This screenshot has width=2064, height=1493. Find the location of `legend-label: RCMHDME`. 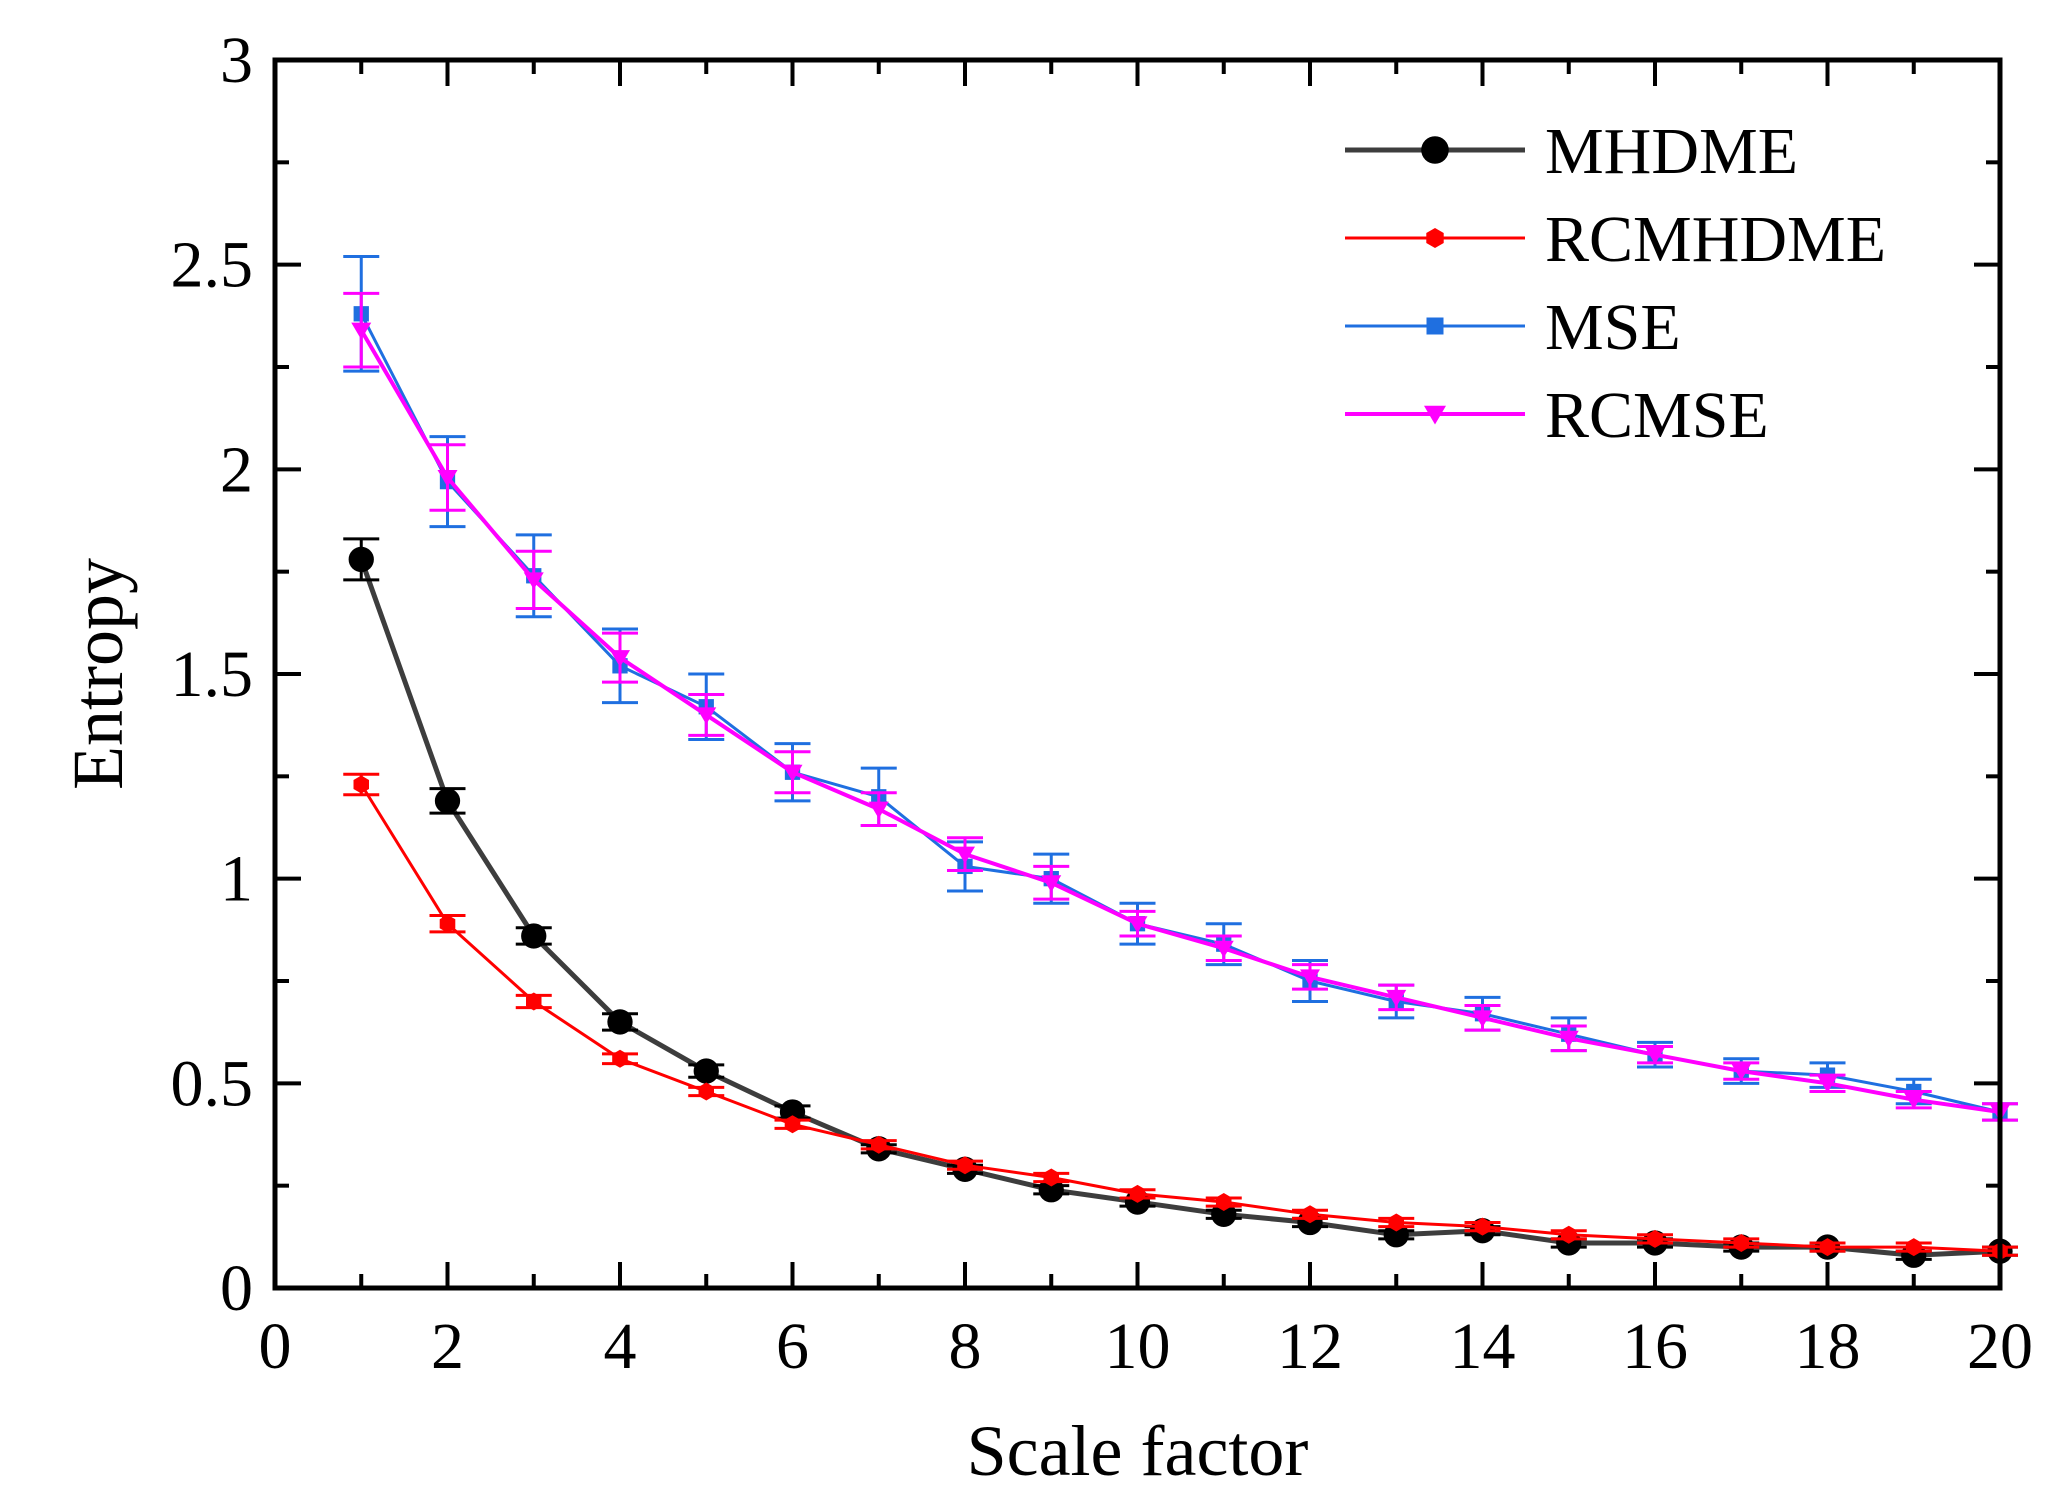

legend-label: RCMHDME is located at coordinates (1715, 239).